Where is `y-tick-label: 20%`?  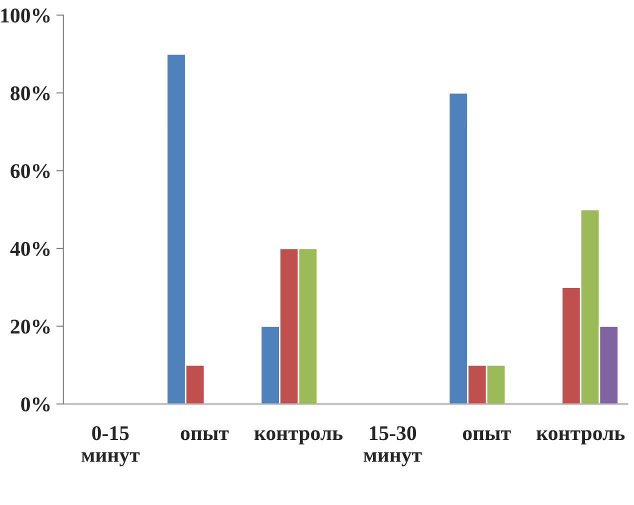 y-tick-label: 20% is located at coordinates (30, 327).